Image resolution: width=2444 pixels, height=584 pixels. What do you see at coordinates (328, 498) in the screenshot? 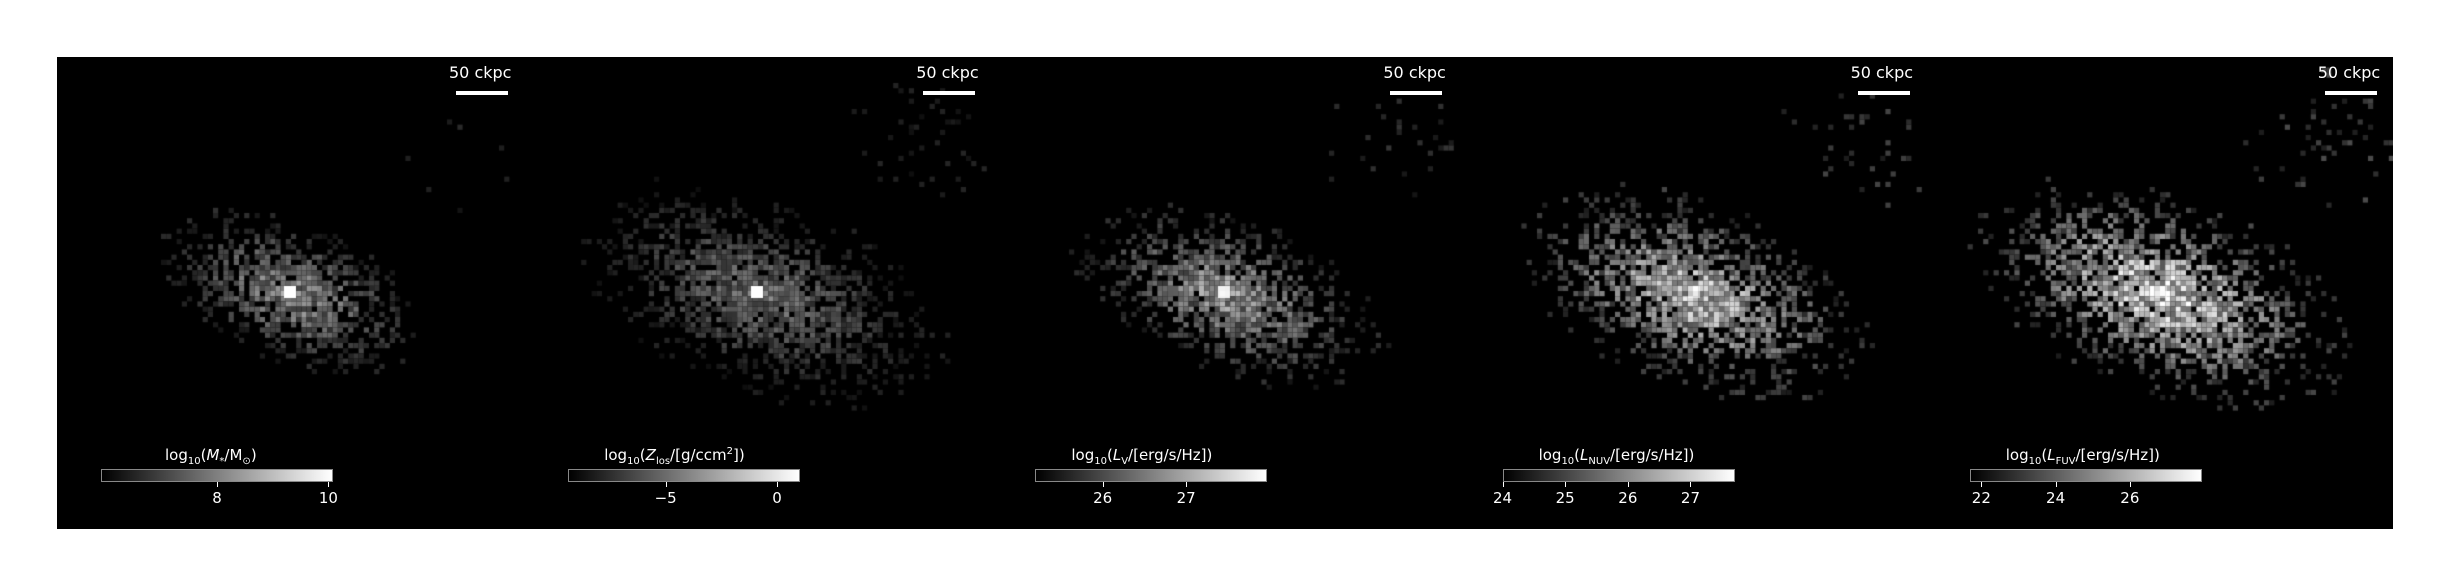
I see `colorbar-tick-label: 10` at bounding box center [328, 498].